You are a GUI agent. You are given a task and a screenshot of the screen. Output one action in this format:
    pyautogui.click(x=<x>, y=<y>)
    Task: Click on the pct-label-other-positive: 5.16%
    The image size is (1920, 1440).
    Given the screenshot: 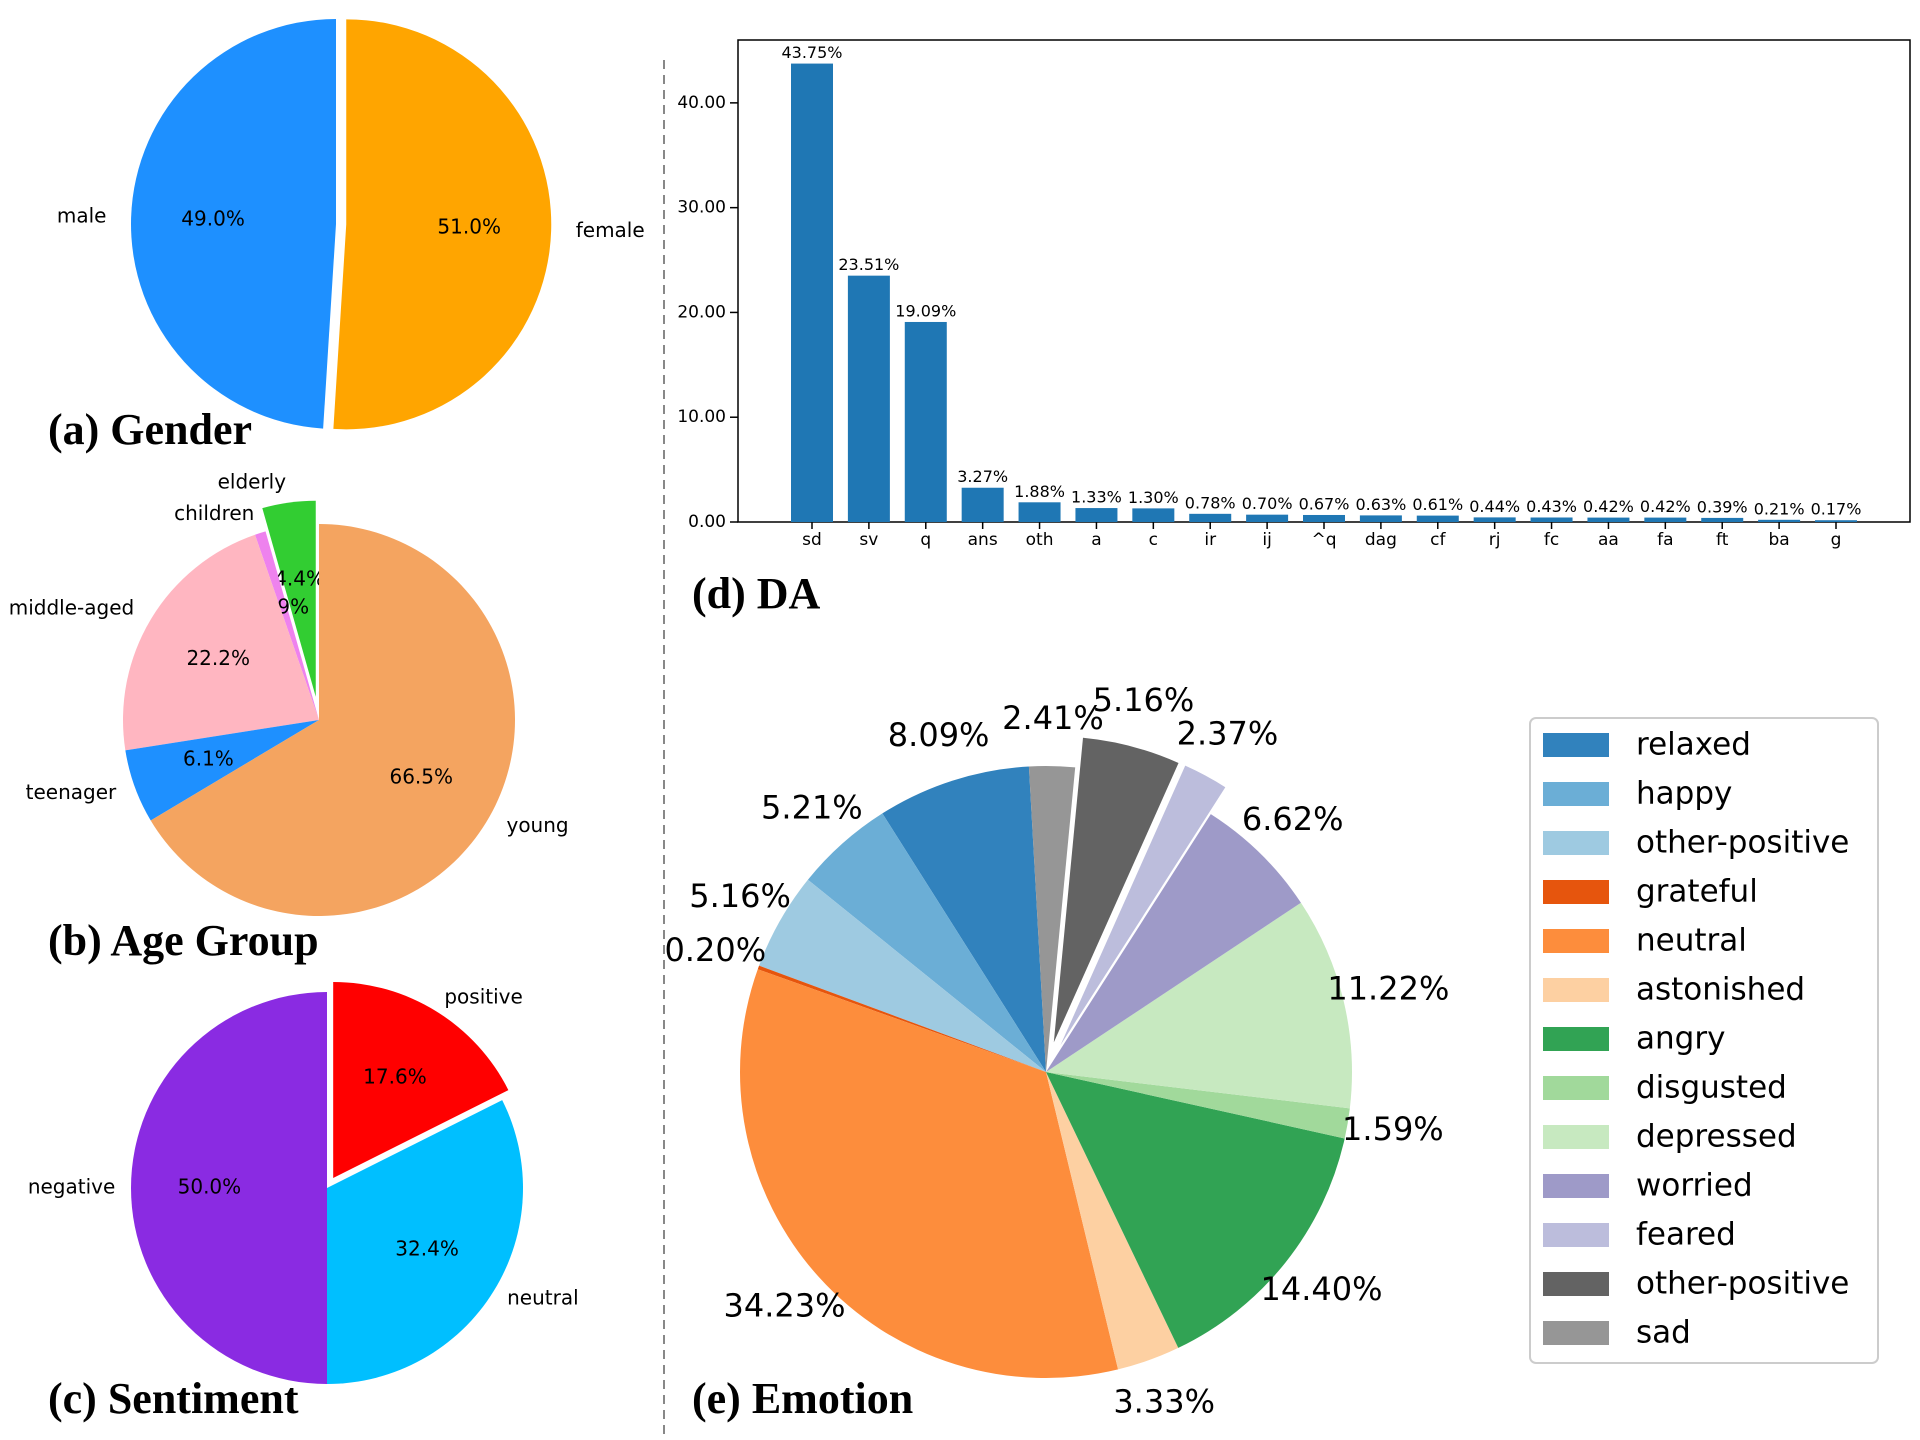 What is the action you would take?
    pyautogui.click(x=1144, y=700)
    